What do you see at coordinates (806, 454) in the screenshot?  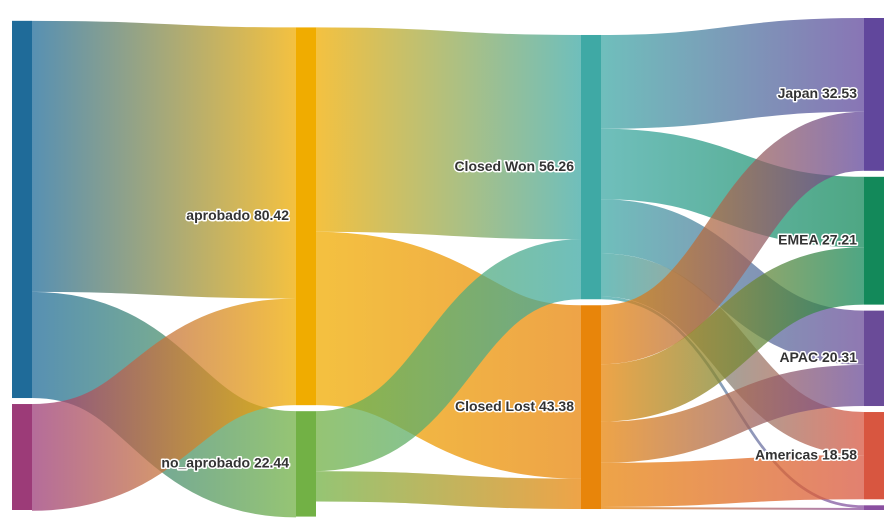 I see `label-americas: Americas 18.58` at bounding box center [806, 454].